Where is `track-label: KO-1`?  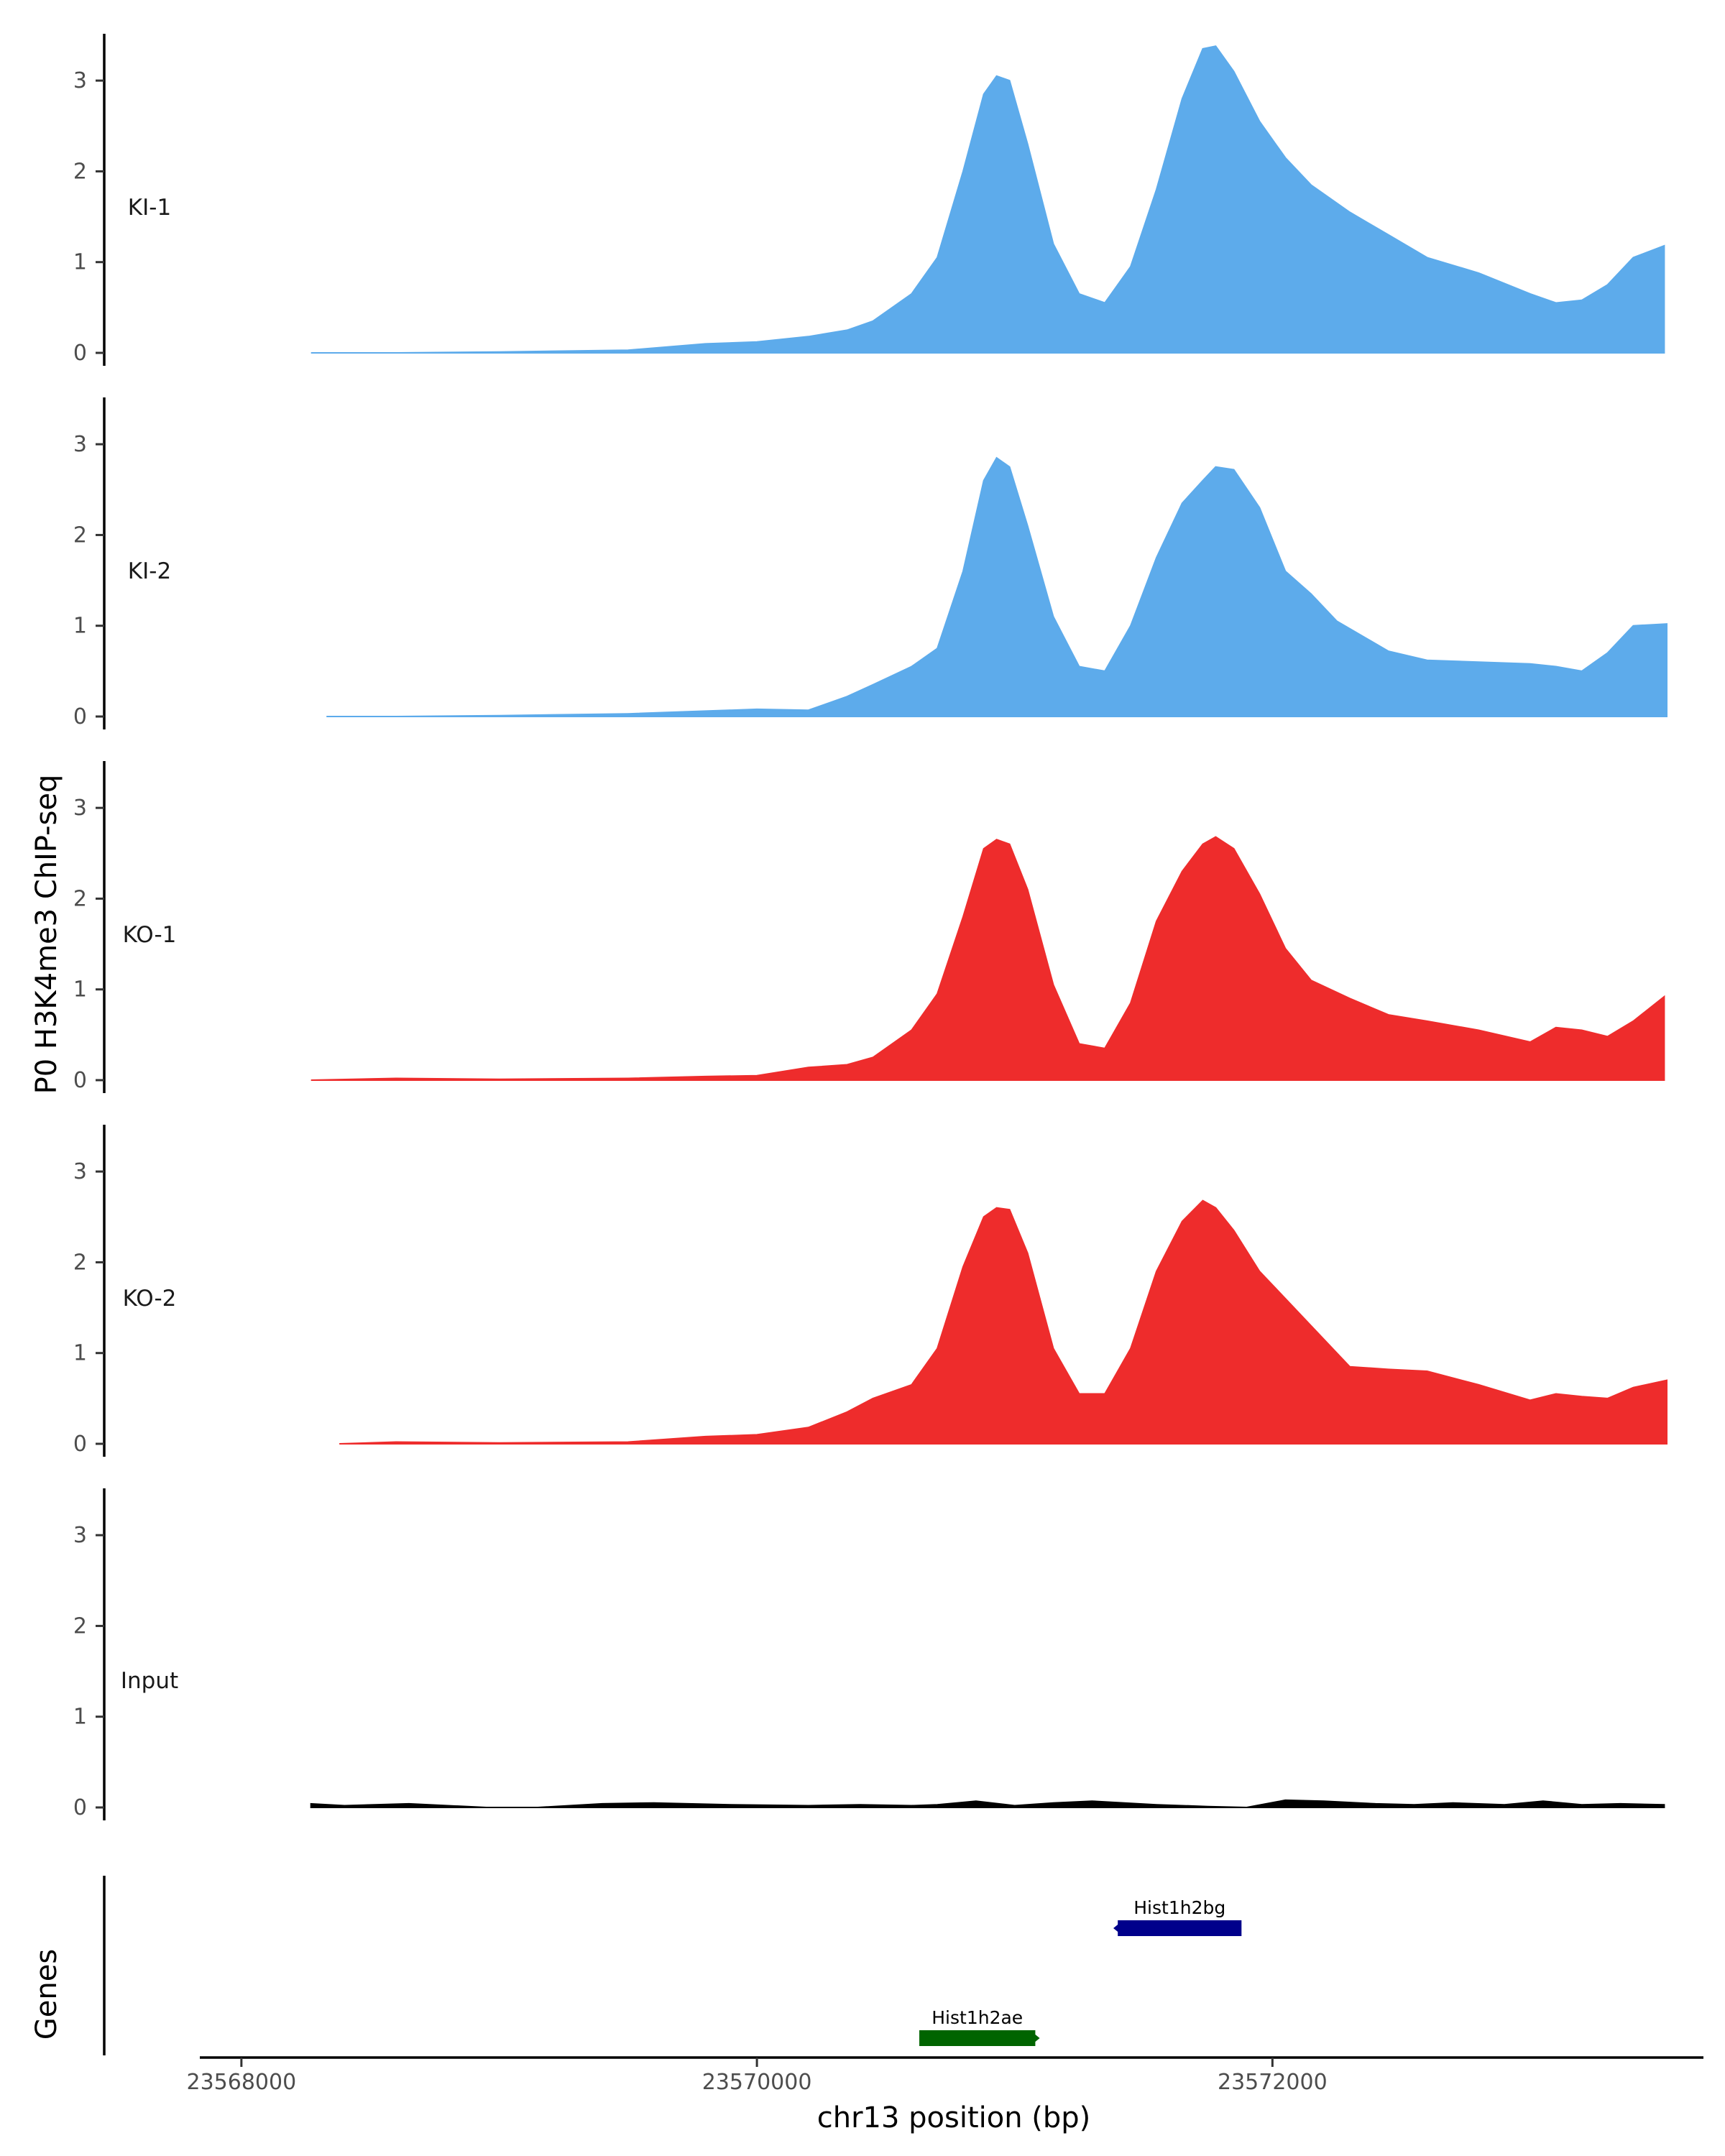 track-label: KO-1 is located at coordinates (150, 935).